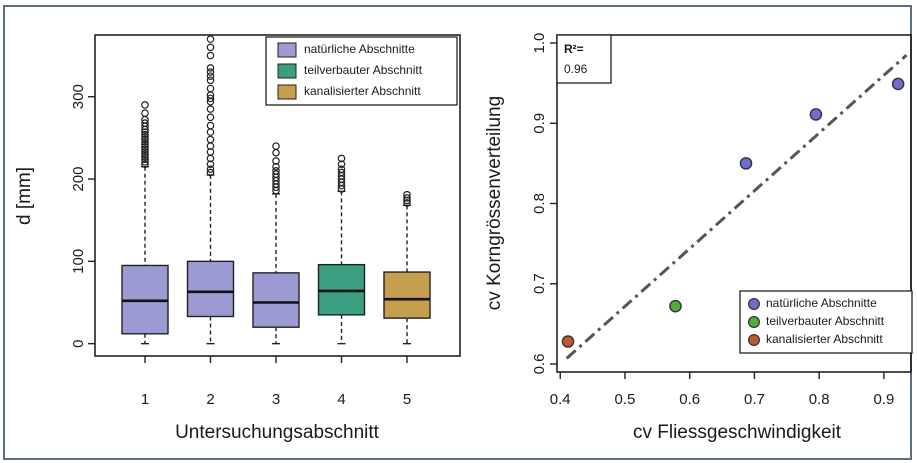 Image resolution: width=917 pixels, height=463 pixels. Describe the element at coordinates (277, 432) in the screenshot. I see `x-axis-label: Untersuchungsabschnitt` at that location.